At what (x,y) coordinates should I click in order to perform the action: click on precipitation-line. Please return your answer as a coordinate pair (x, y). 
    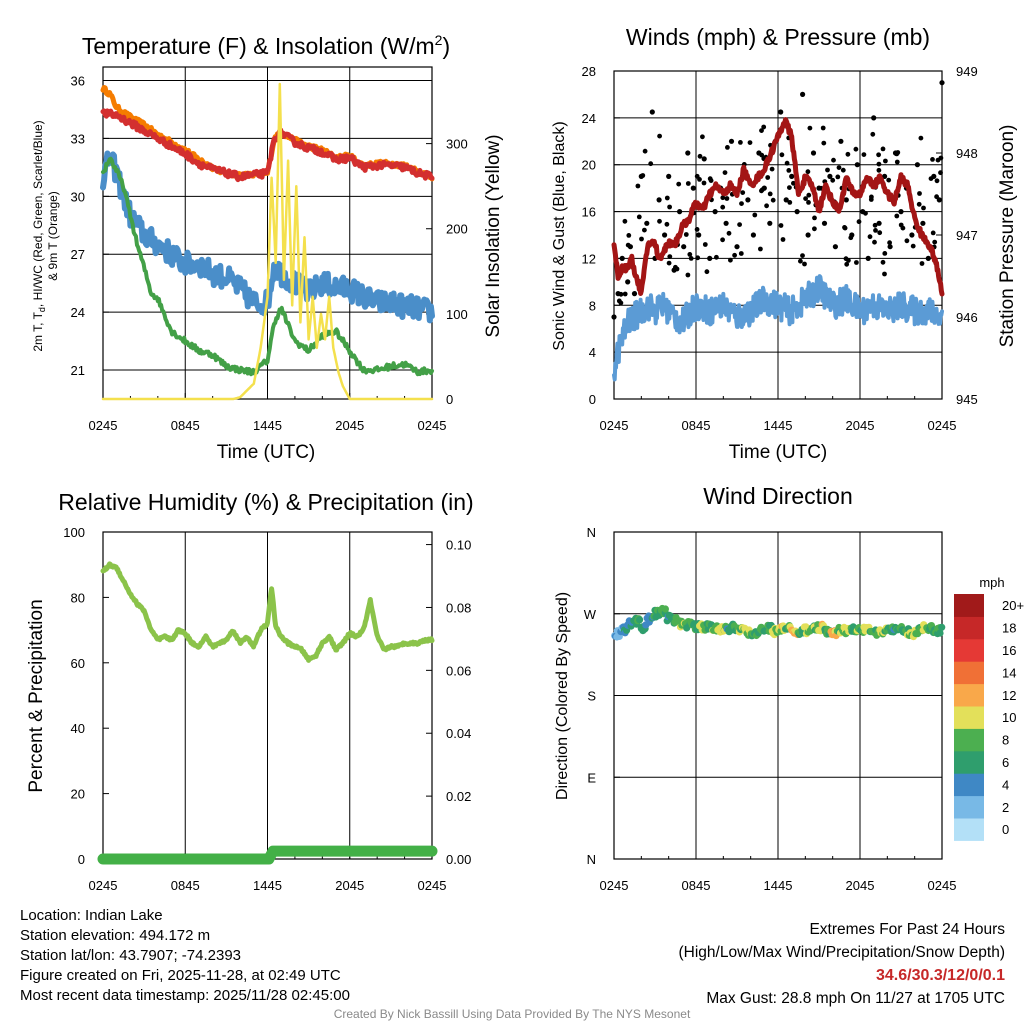
    Looking at the image, I should click on (267, 855).